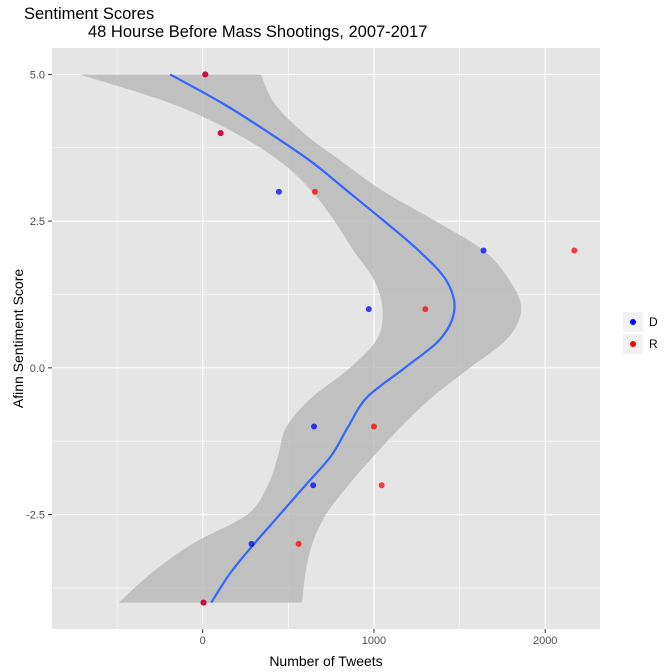 The image size is (672, 672). I want to click on y-tick-label: 5.0, so click(37, 75).